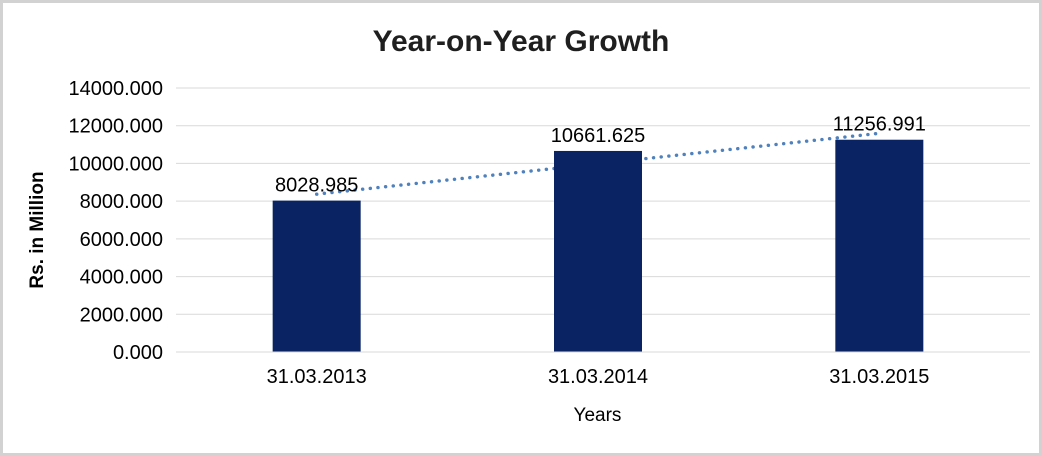 This screenshot has height=456, width=1042. I want to click on bar-data-label: 8028.985, so click(316, 186).